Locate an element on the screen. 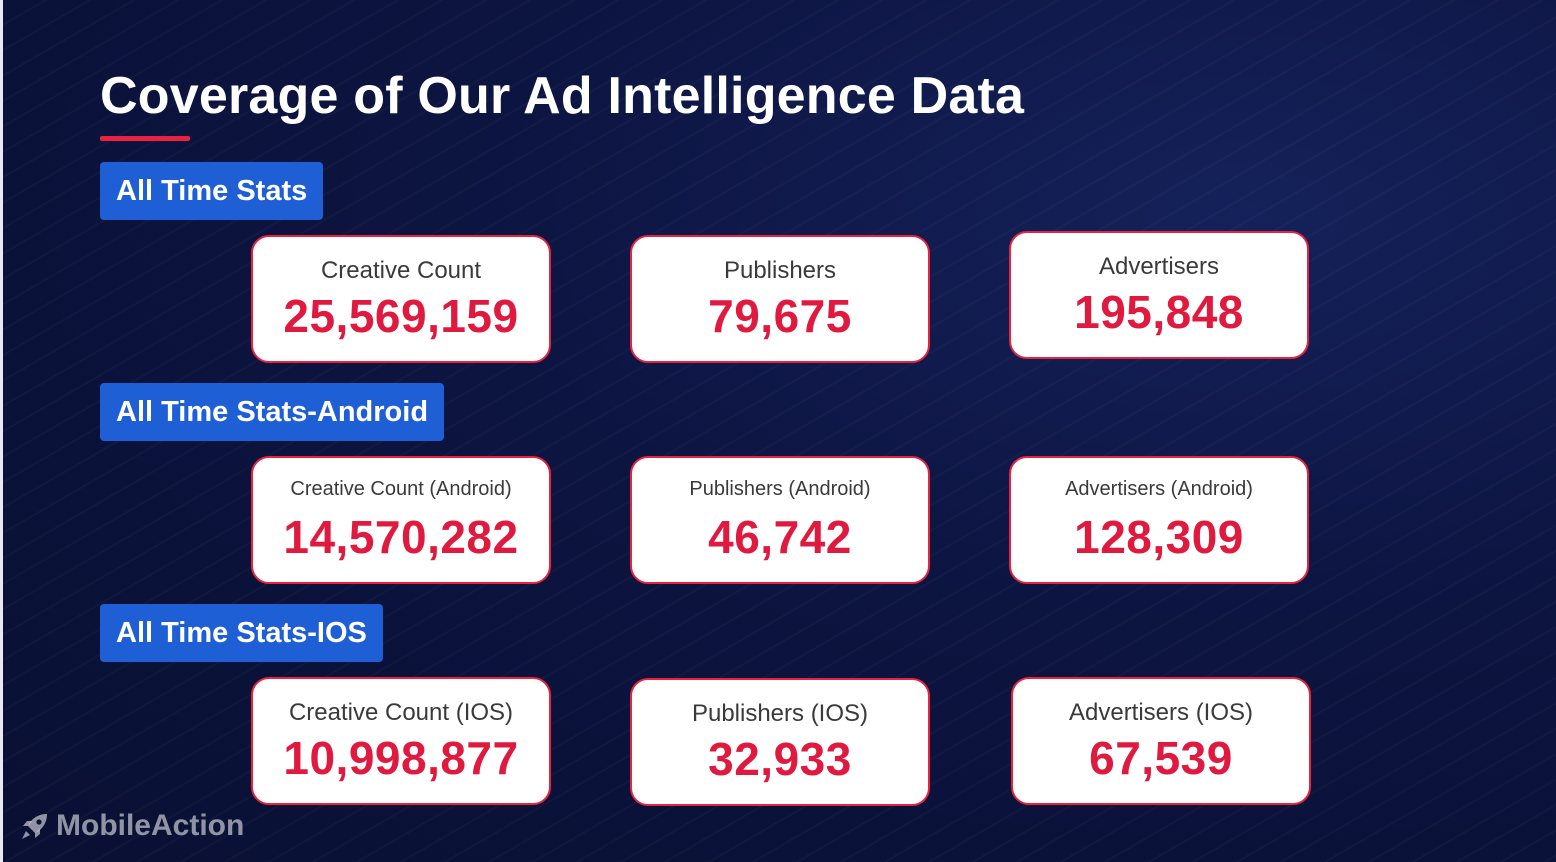 The image size is (1556, 862). title-underline is located at coordinates (145, 138).